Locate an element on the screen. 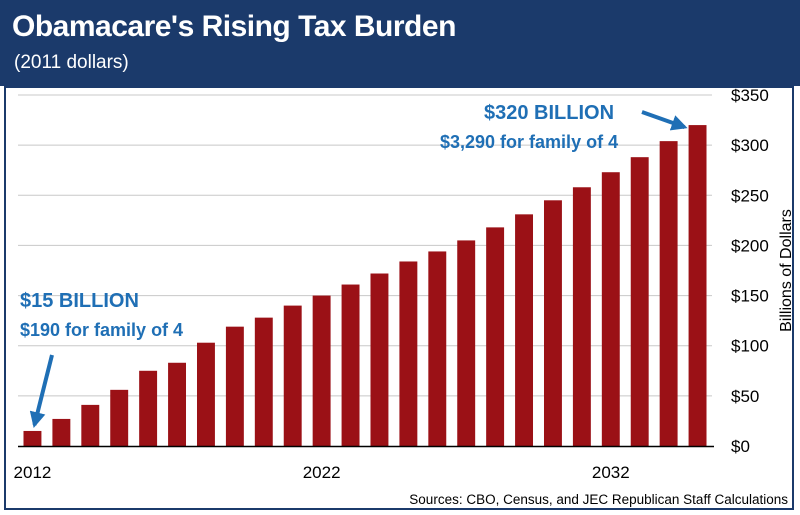  start-annotation-arrow is located at coordinates (41, 391).